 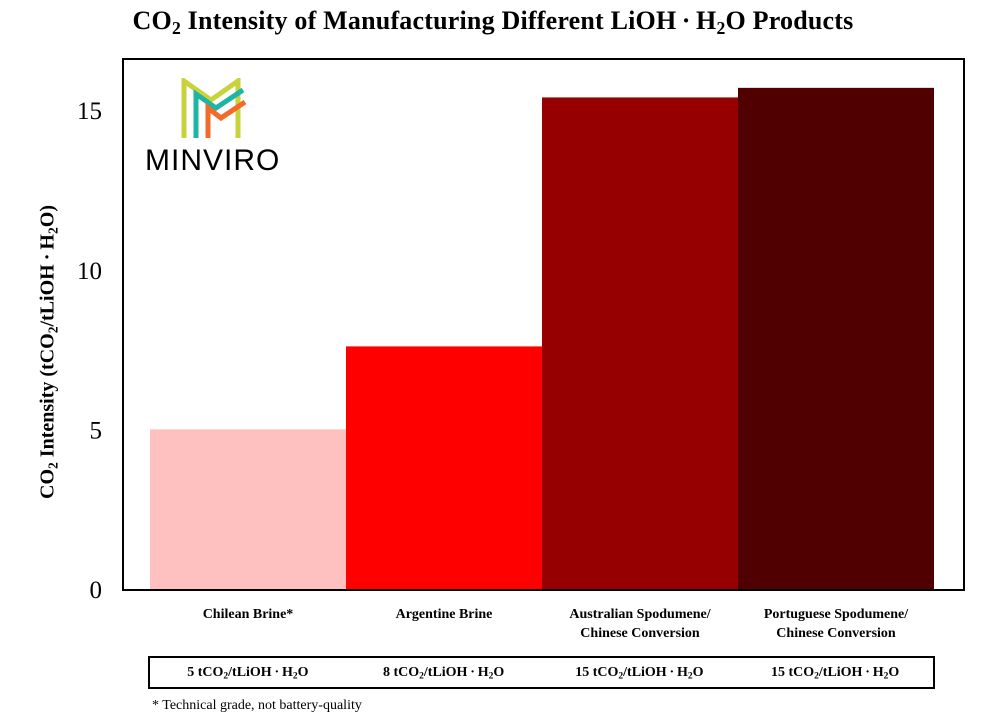 What do you see at coordinates (444, 614) in the screenshot?
I see `category-label: Argentine Brine` at bounding box center [444, 614].